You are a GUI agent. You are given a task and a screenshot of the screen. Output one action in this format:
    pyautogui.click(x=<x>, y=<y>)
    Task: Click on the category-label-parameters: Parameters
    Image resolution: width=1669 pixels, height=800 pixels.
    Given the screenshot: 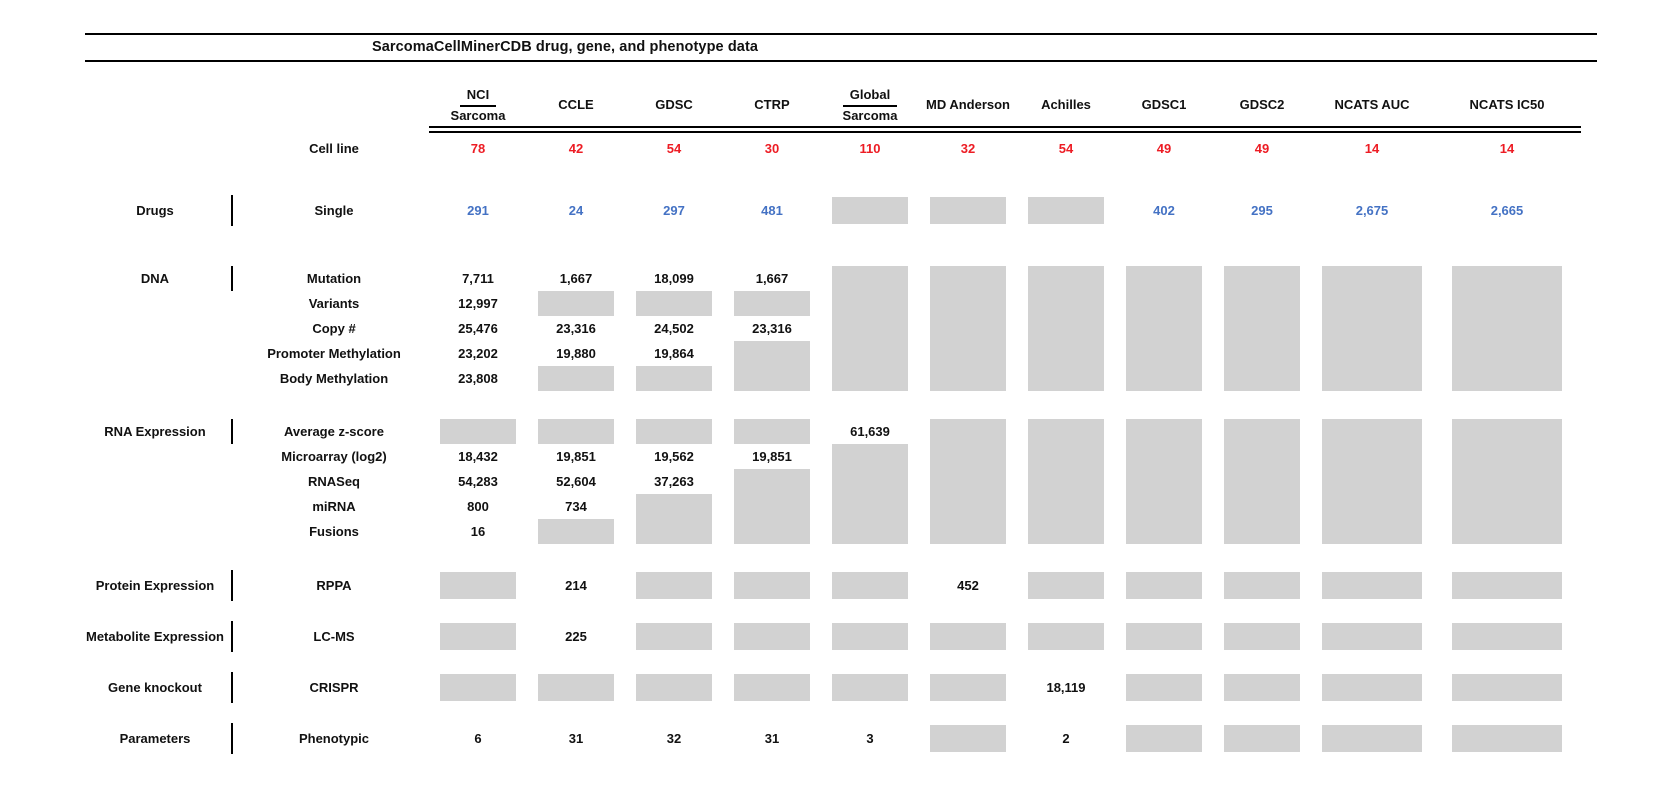 What is the action you would take?
    pyautogui.click(x=155, y=739)
    